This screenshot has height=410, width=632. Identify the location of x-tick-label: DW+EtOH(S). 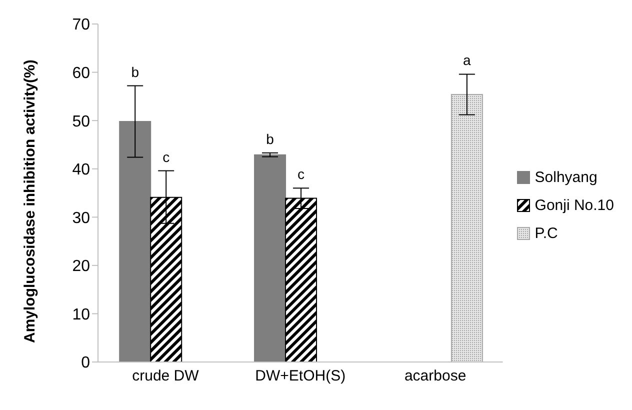
(300, 376).